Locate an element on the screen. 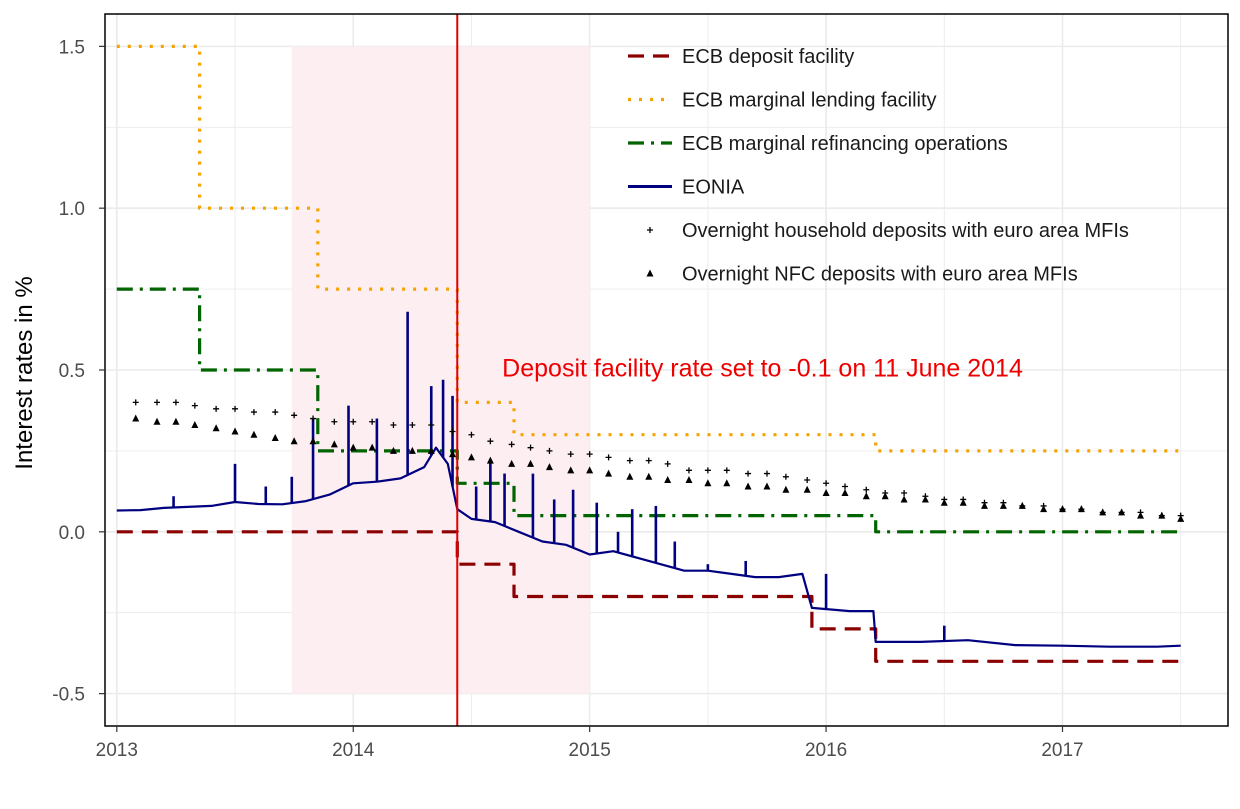 This screenshot has height=809, width=1240. y-tick-label: -0.5 is located at coordinates (68, 695).